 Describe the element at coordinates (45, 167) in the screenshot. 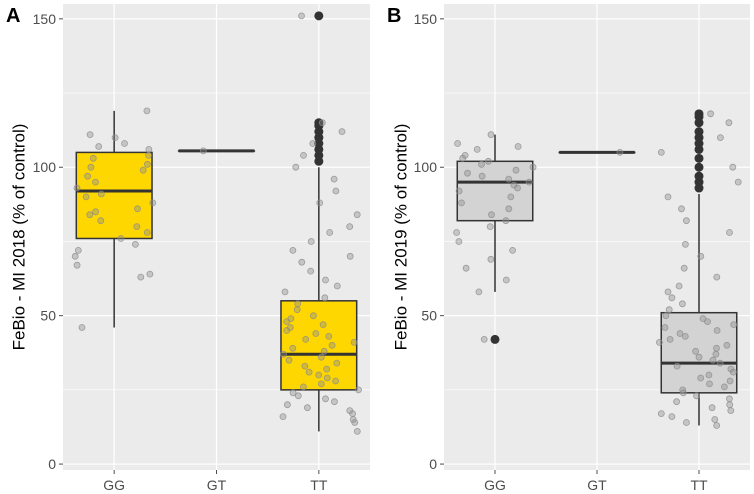

I see `y-tick-label: 100` at that location.